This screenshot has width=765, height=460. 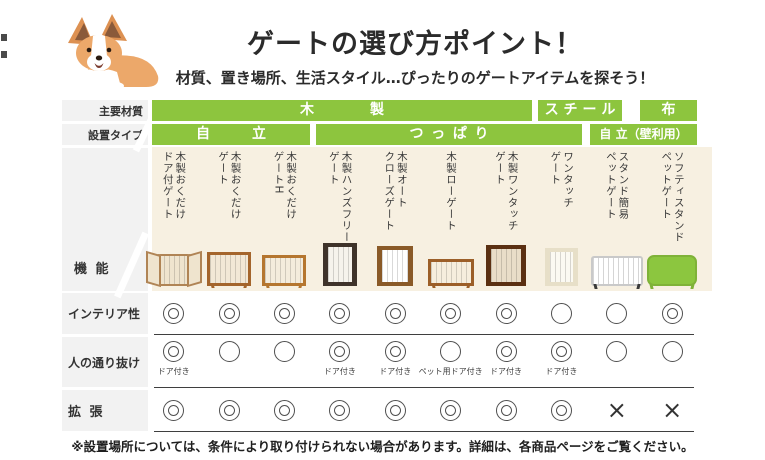 What do you see at coordinates (616, 271) in the screenshot?
I see `product-thumbnail-fence-gate` at bounding box center [616, 271].